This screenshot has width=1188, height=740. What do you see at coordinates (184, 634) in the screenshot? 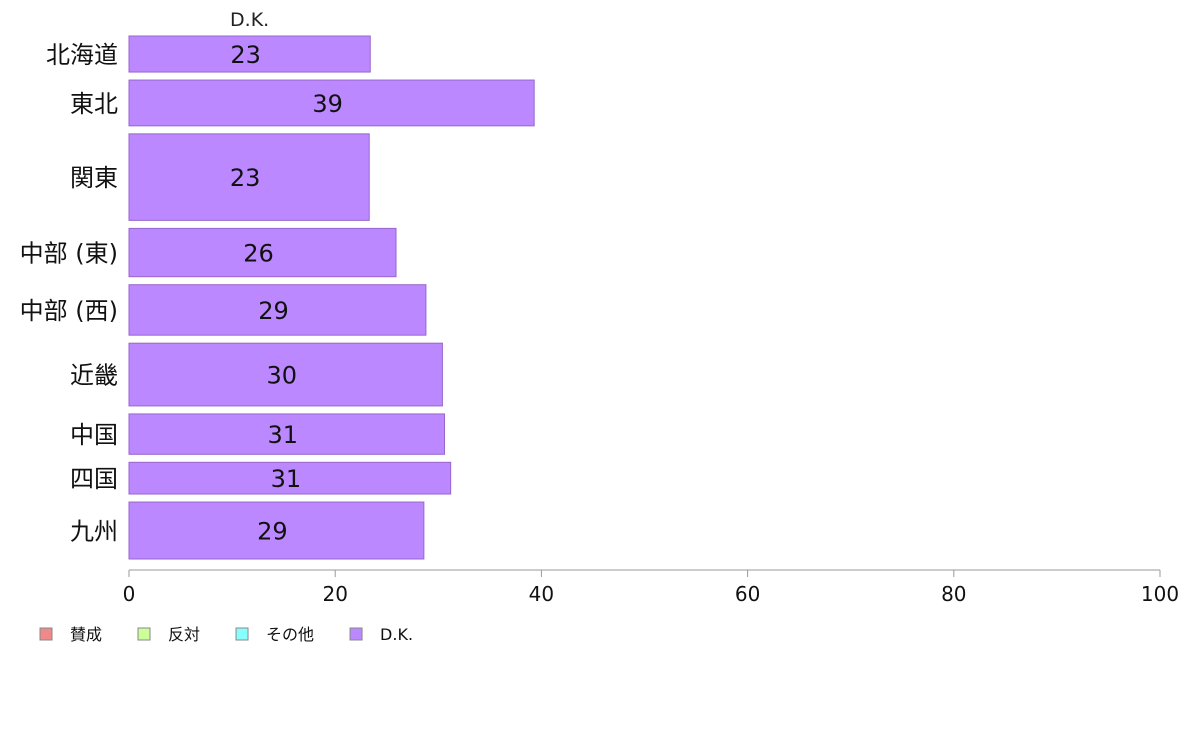
I see `legend-label: 反対` at bounding box center [184, 634].